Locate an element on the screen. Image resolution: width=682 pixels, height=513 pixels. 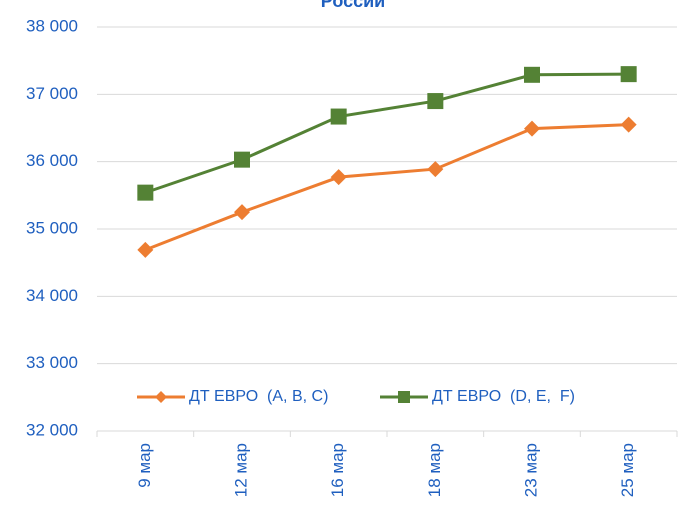
y-tick-label: 35 000 is located at coordinates (52, 227).